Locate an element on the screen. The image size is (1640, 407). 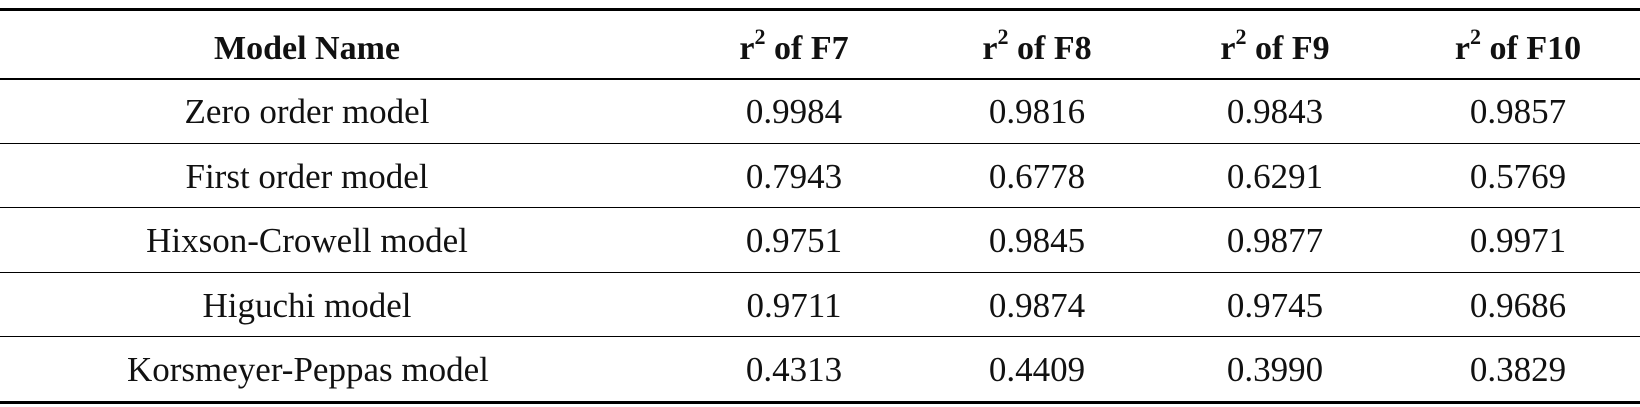
table-cell: 0.9816 is located at coordinates (1037, 111).